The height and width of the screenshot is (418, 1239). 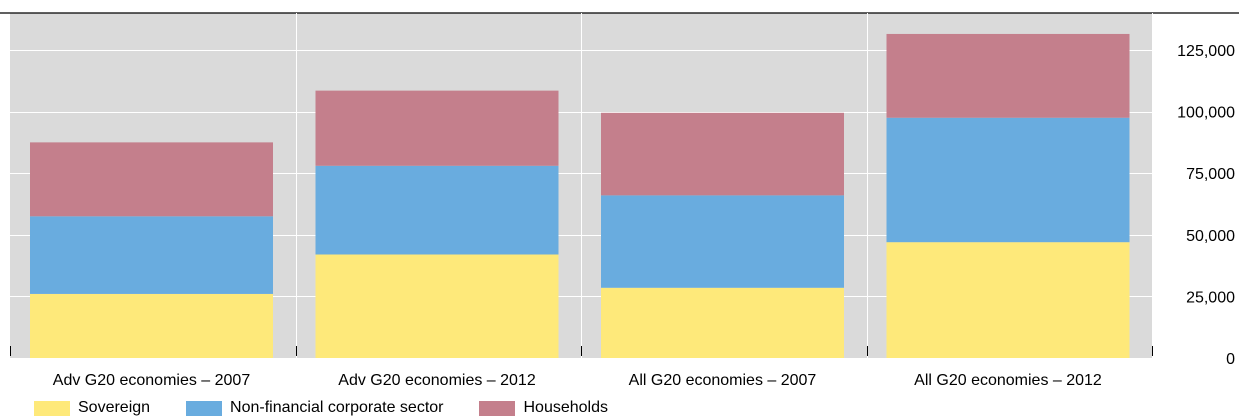 What do you see at coordinates (1206, 113) in the screenshot?
I see `y-tick-label: 100,000` at bounding box center [1206, 113].